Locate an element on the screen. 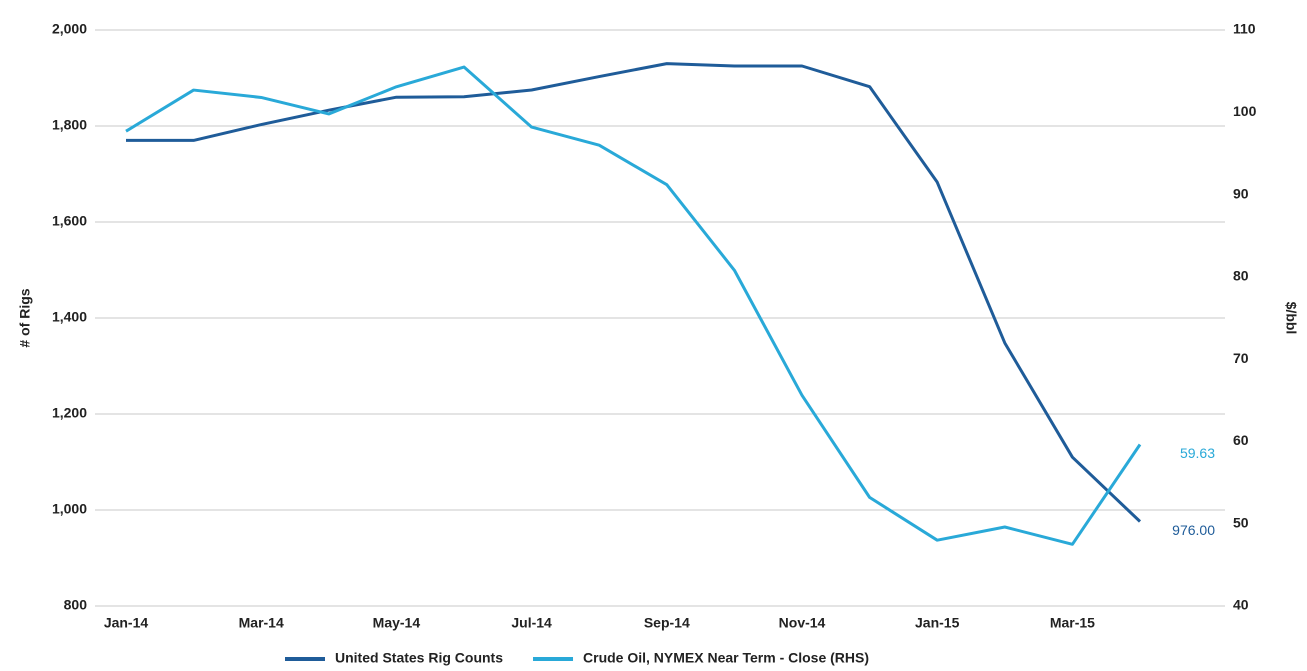  y2-tick-label: 90 is located at coordinates (1241, 193).